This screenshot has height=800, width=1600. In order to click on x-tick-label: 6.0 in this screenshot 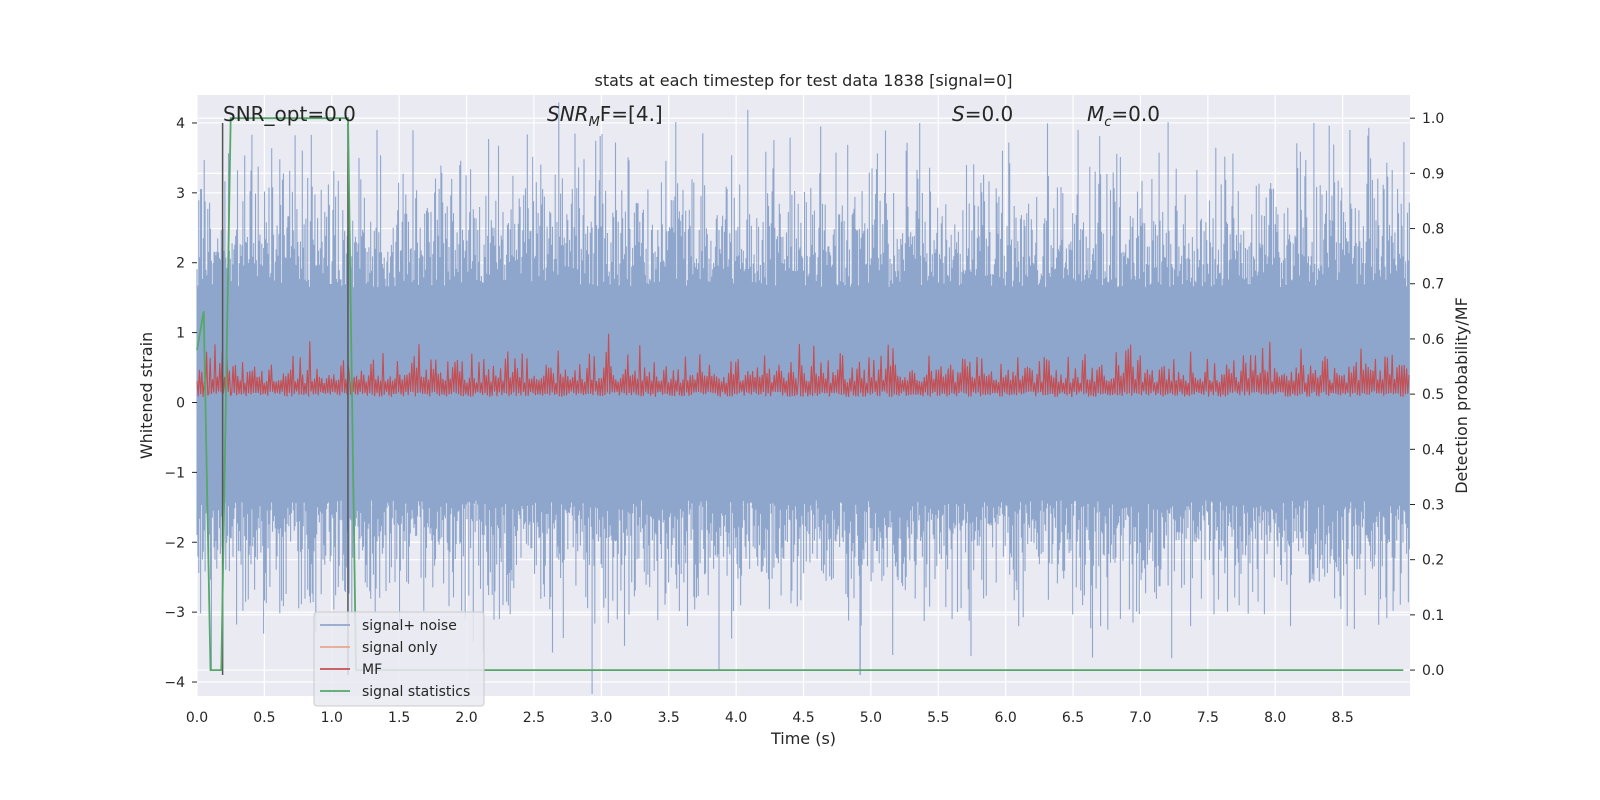, I will do `click(1006, 718)`.